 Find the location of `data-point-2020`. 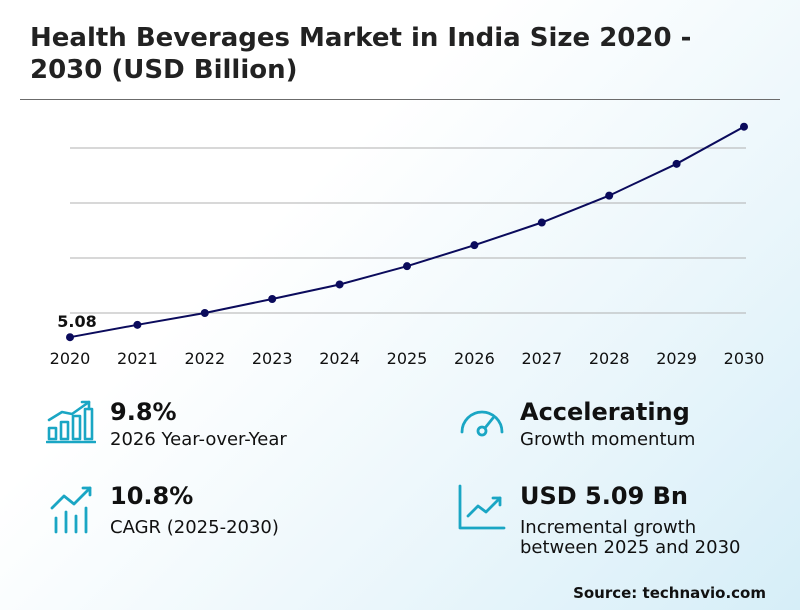

data-point-2020 is located at coordinates (70, 337).